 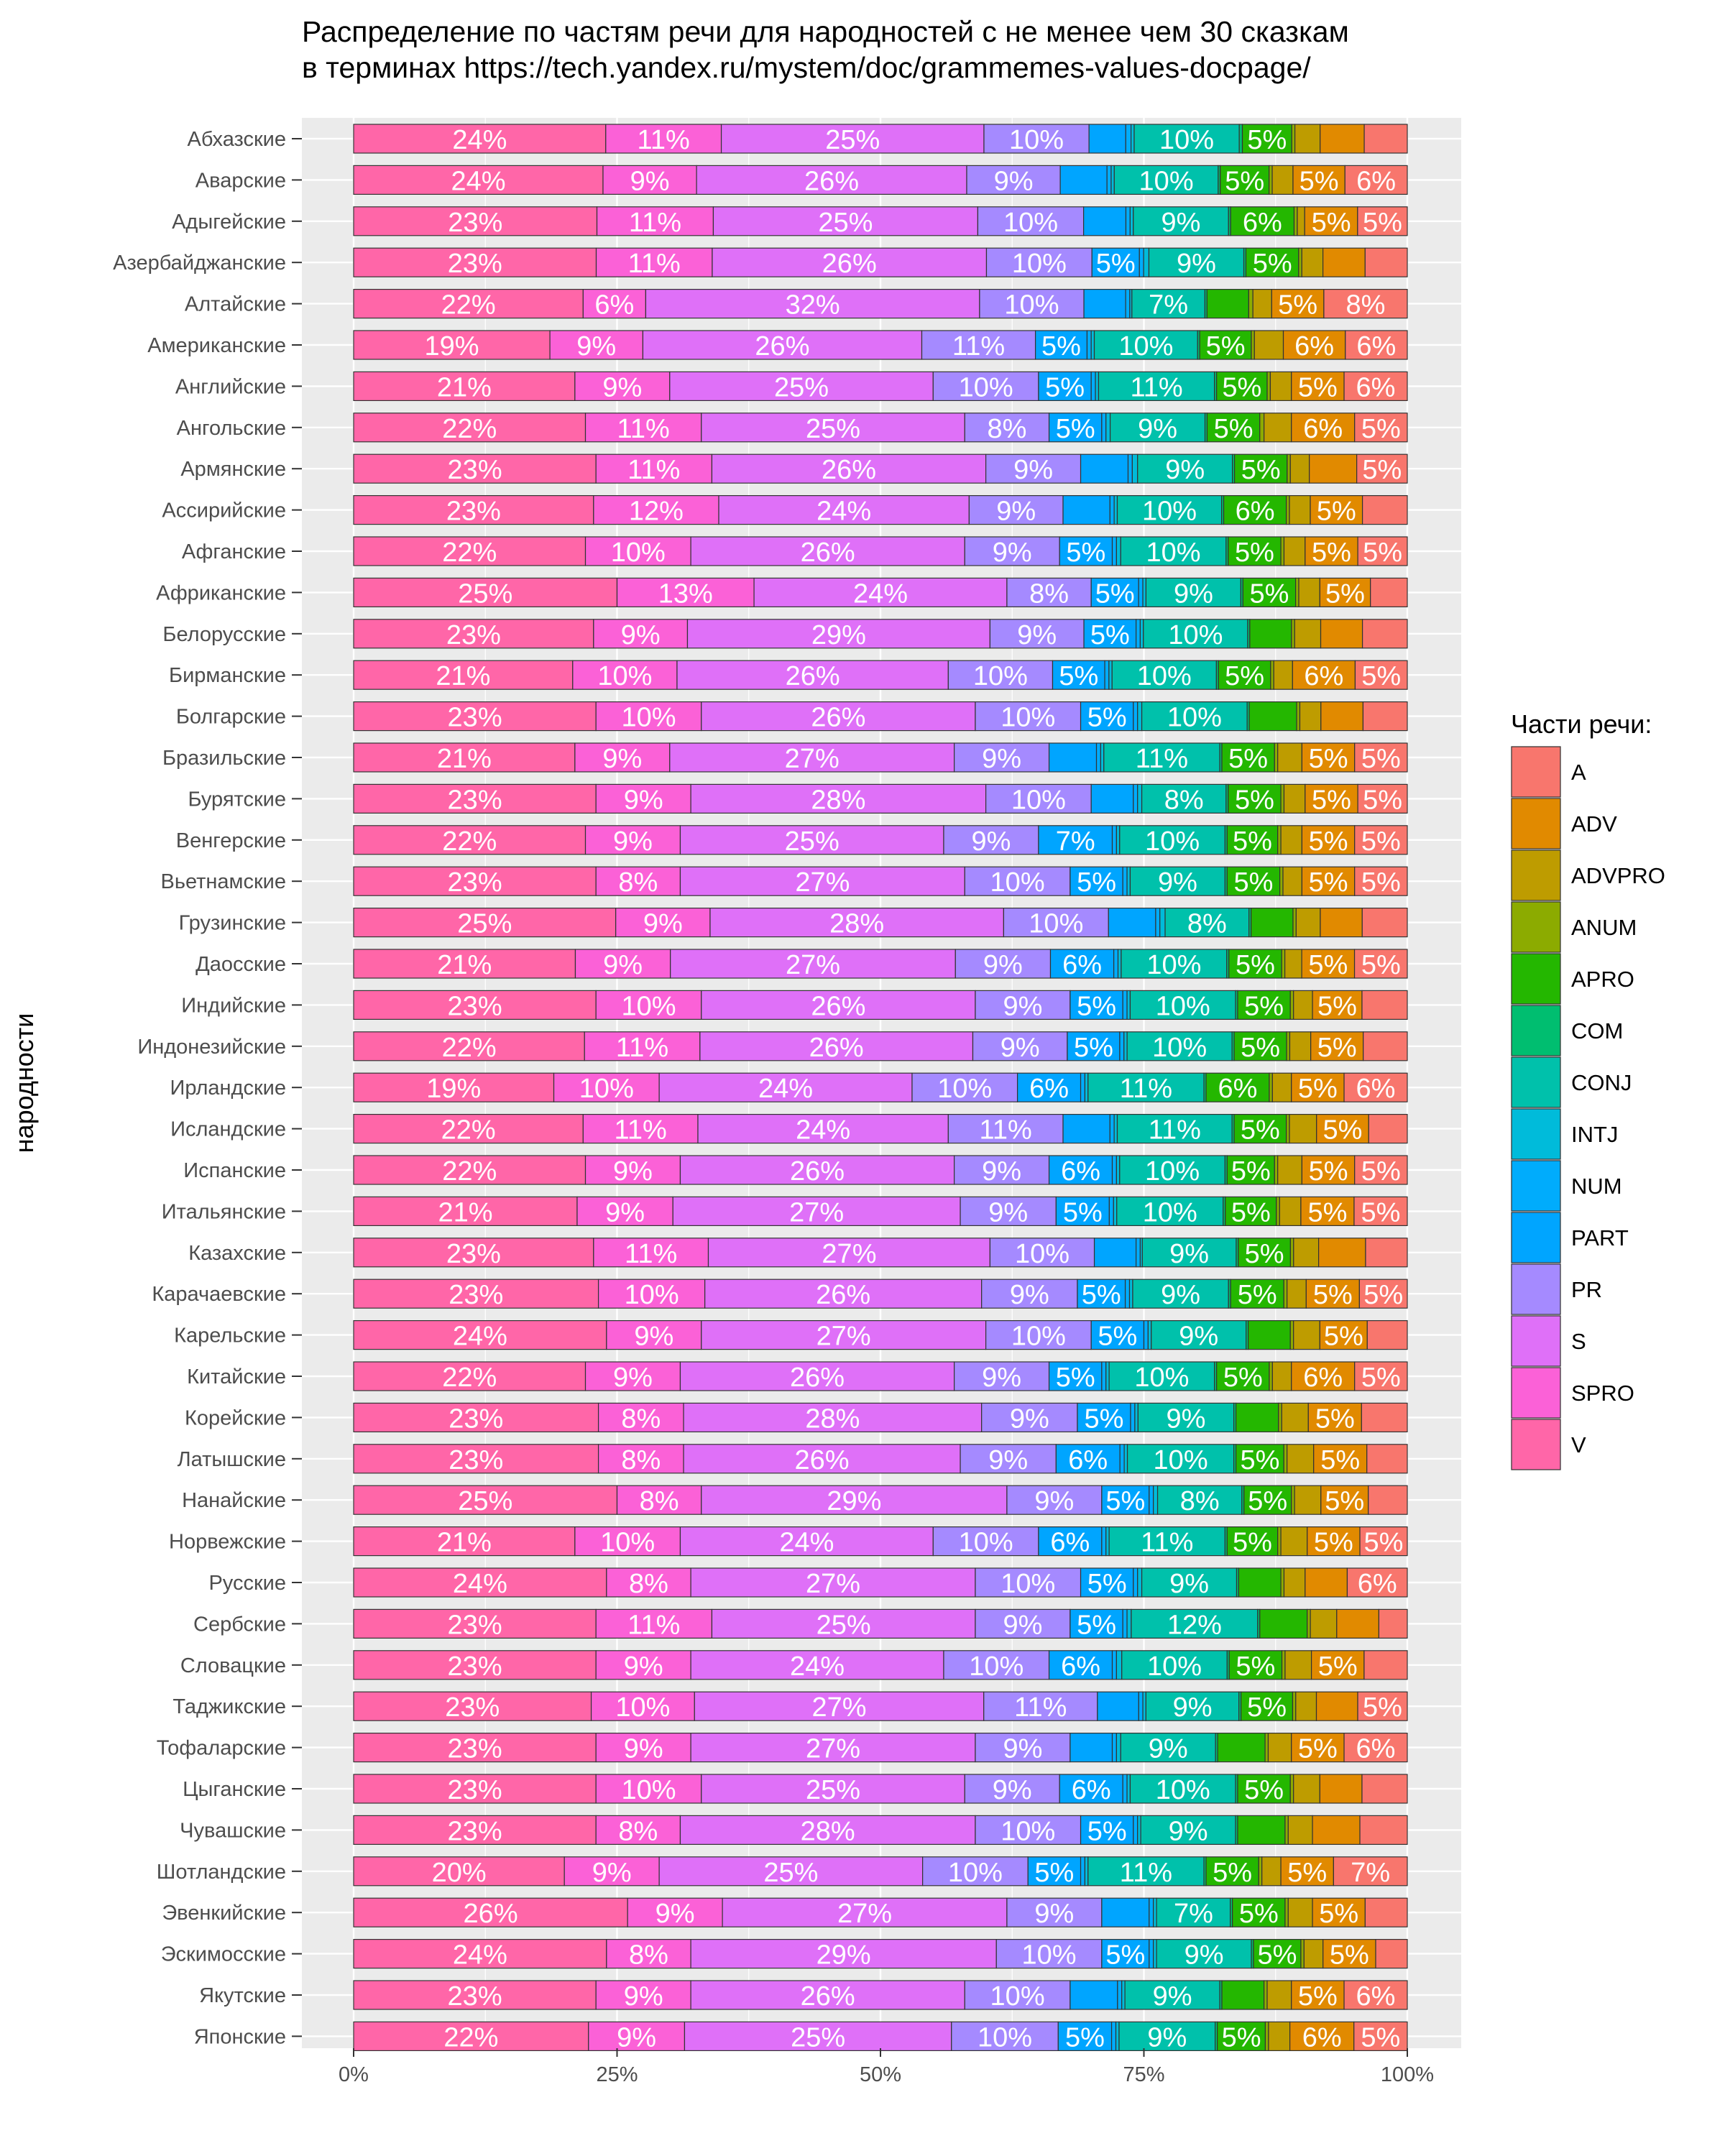 I want to click on segment-label: 28%, so click(x=856, y=924).